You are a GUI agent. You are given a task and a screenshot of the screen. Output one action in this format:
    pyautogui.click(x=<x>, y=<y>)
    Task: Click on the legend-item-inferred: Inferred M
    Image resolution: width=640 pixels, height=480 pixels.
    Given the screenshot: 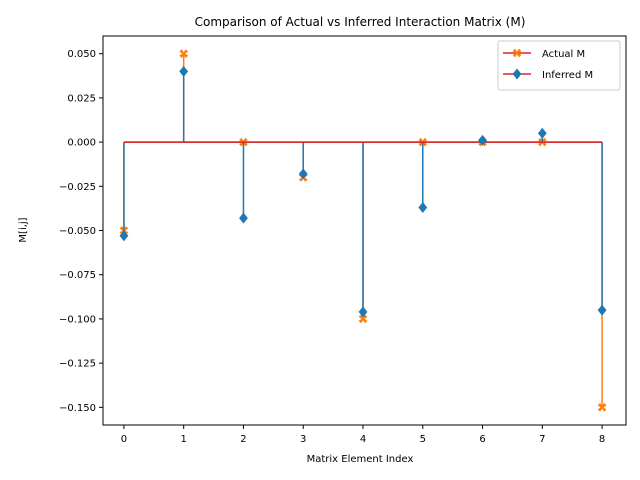 What is the action you would take?
    pyautogui.click(x=548, y=74)
    